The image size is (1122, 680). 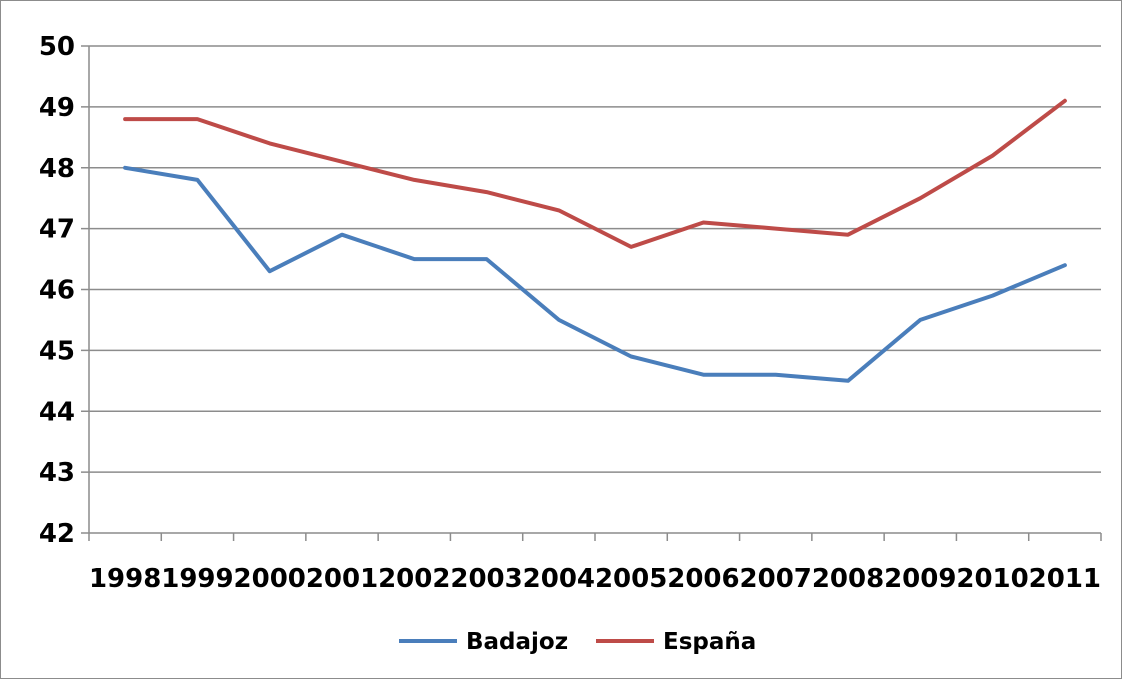 What do you see at coordinates (703, 579) in the screenshot?
I see `x-tick-label: 2006` at bounding box center [703, 579].